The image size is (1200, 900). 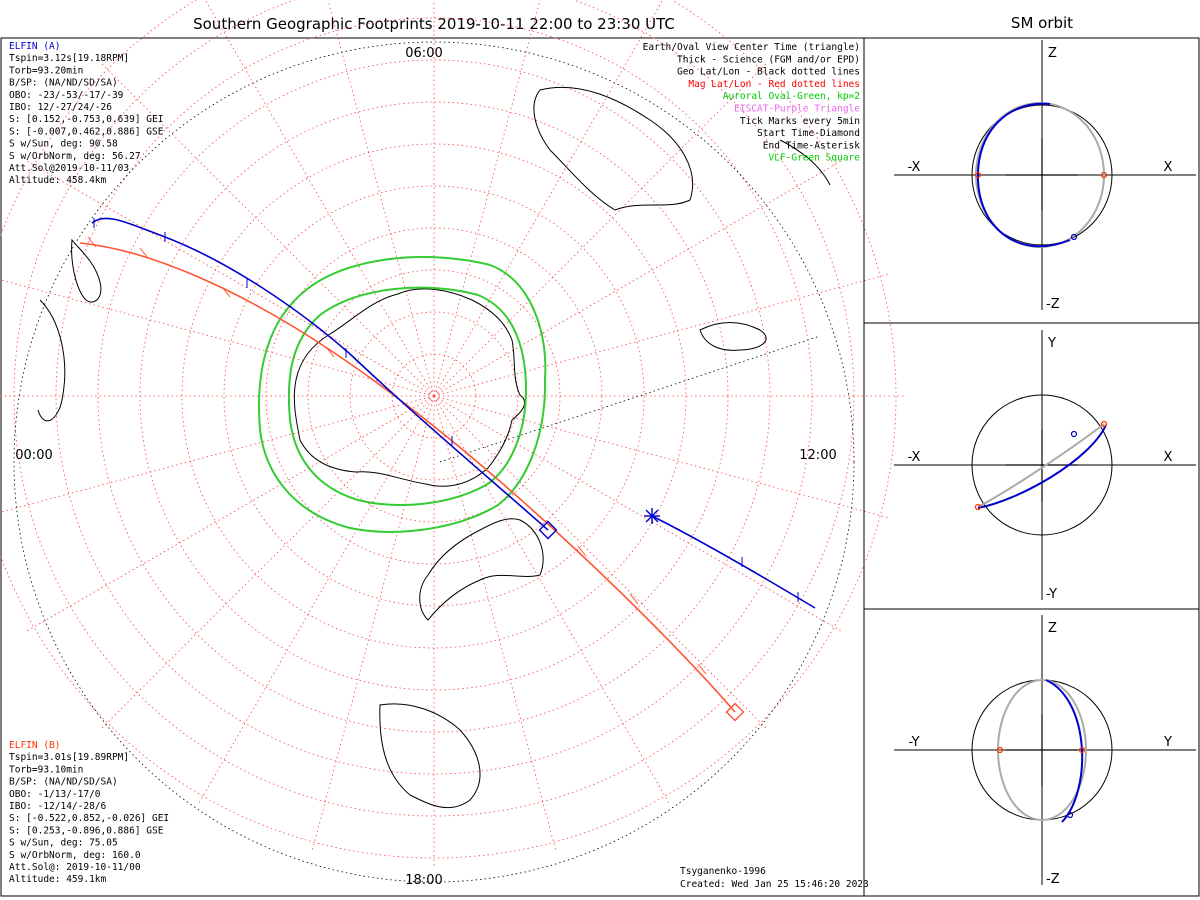 I want to click on sm-title: SM orbit, so click(x=1042, y=23).